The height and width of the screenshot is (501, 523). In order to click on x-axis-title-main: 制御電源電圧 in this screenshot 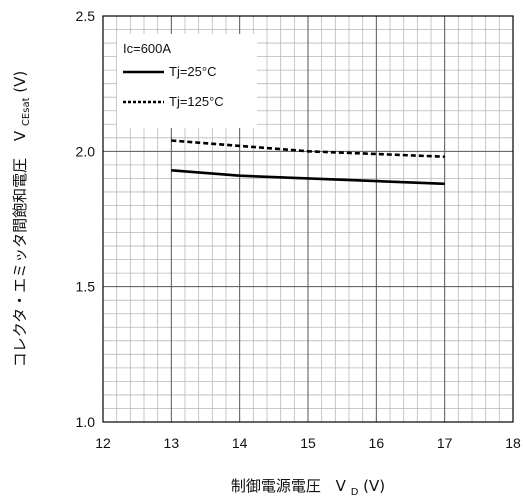, I will do `click(276, 486)`.